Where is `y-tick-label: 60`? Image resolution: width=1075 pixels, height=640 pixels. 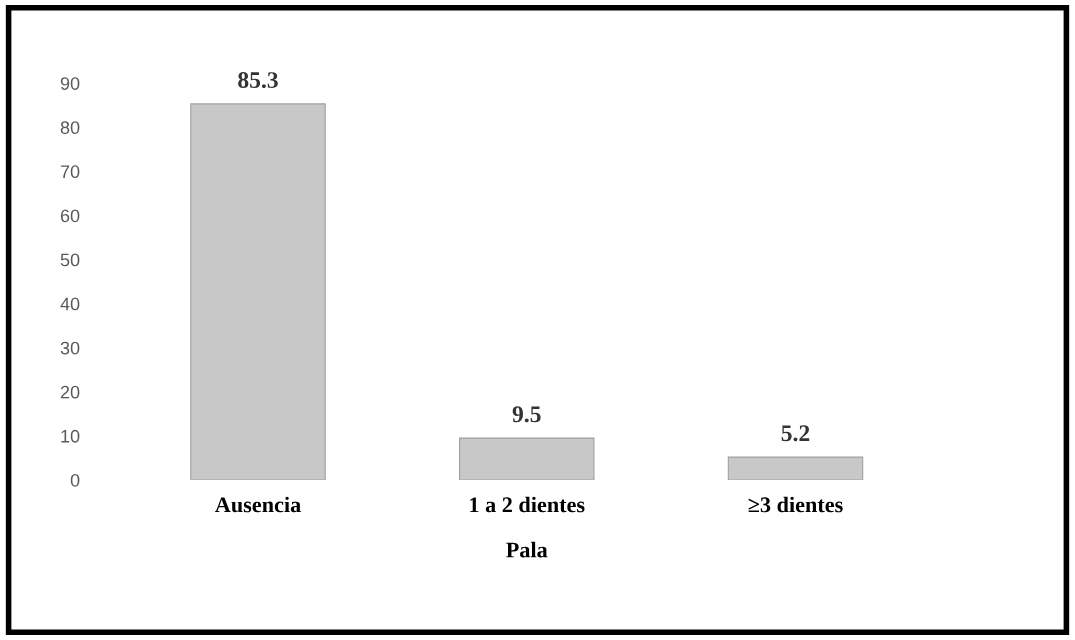 y-tick-label: 60 is located at coordinates (70, 216).